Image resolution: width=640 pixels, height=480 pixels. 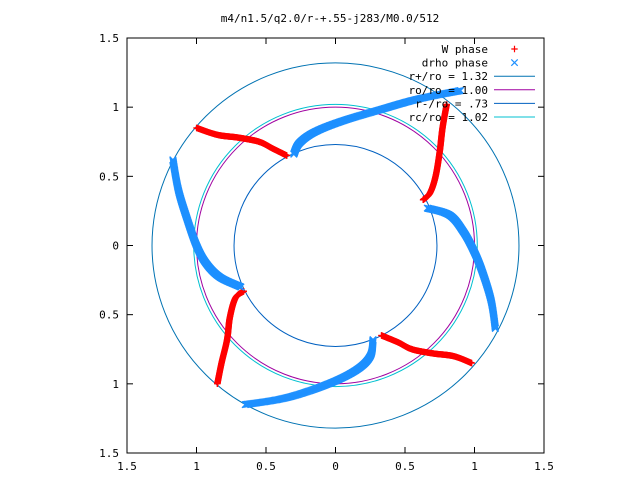 I want to click on x-tick-label-6: 1.5, so click(x=544, y=466).